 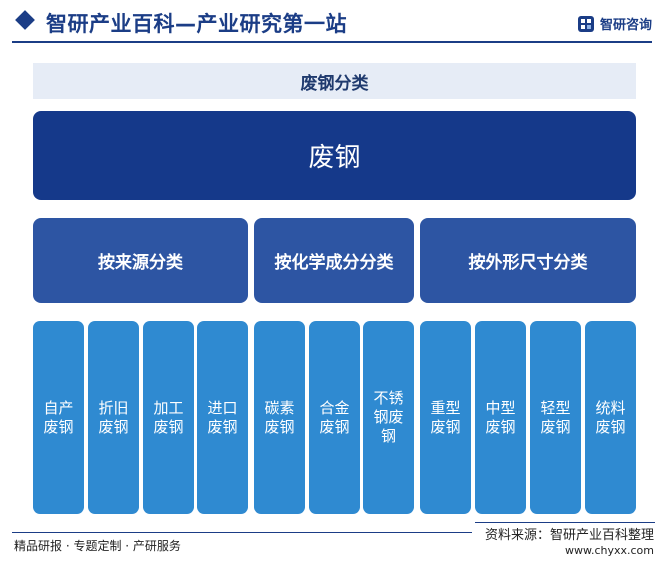 I want to click on site-title: 智研产业百科—产业研究第一站, so click(x=196, y=24).